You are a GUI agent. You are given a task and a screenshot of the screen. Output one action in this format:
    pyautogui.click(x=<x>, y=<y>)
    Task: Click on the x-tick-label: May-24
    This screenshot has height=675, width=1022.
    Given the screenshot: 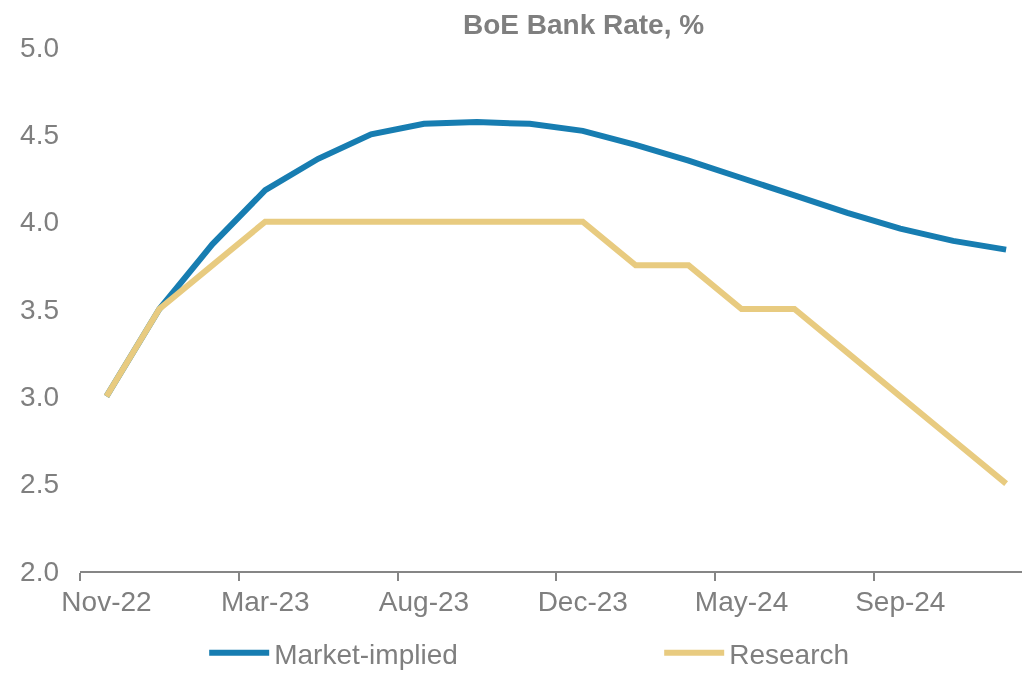 What is the action you would take?
    pyautogui.click(x=741, y=601)
    